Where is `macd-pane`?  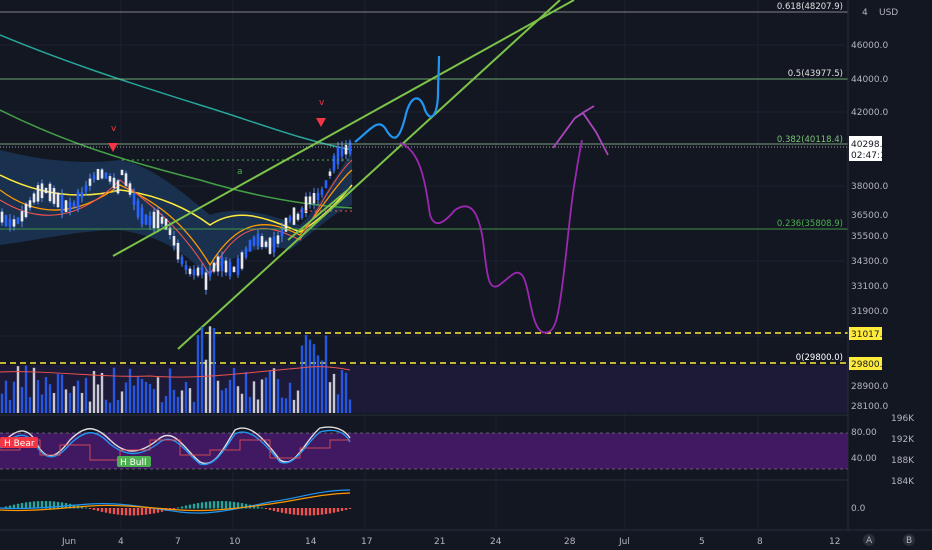
macd-pane is located at coordinates (424, 497).